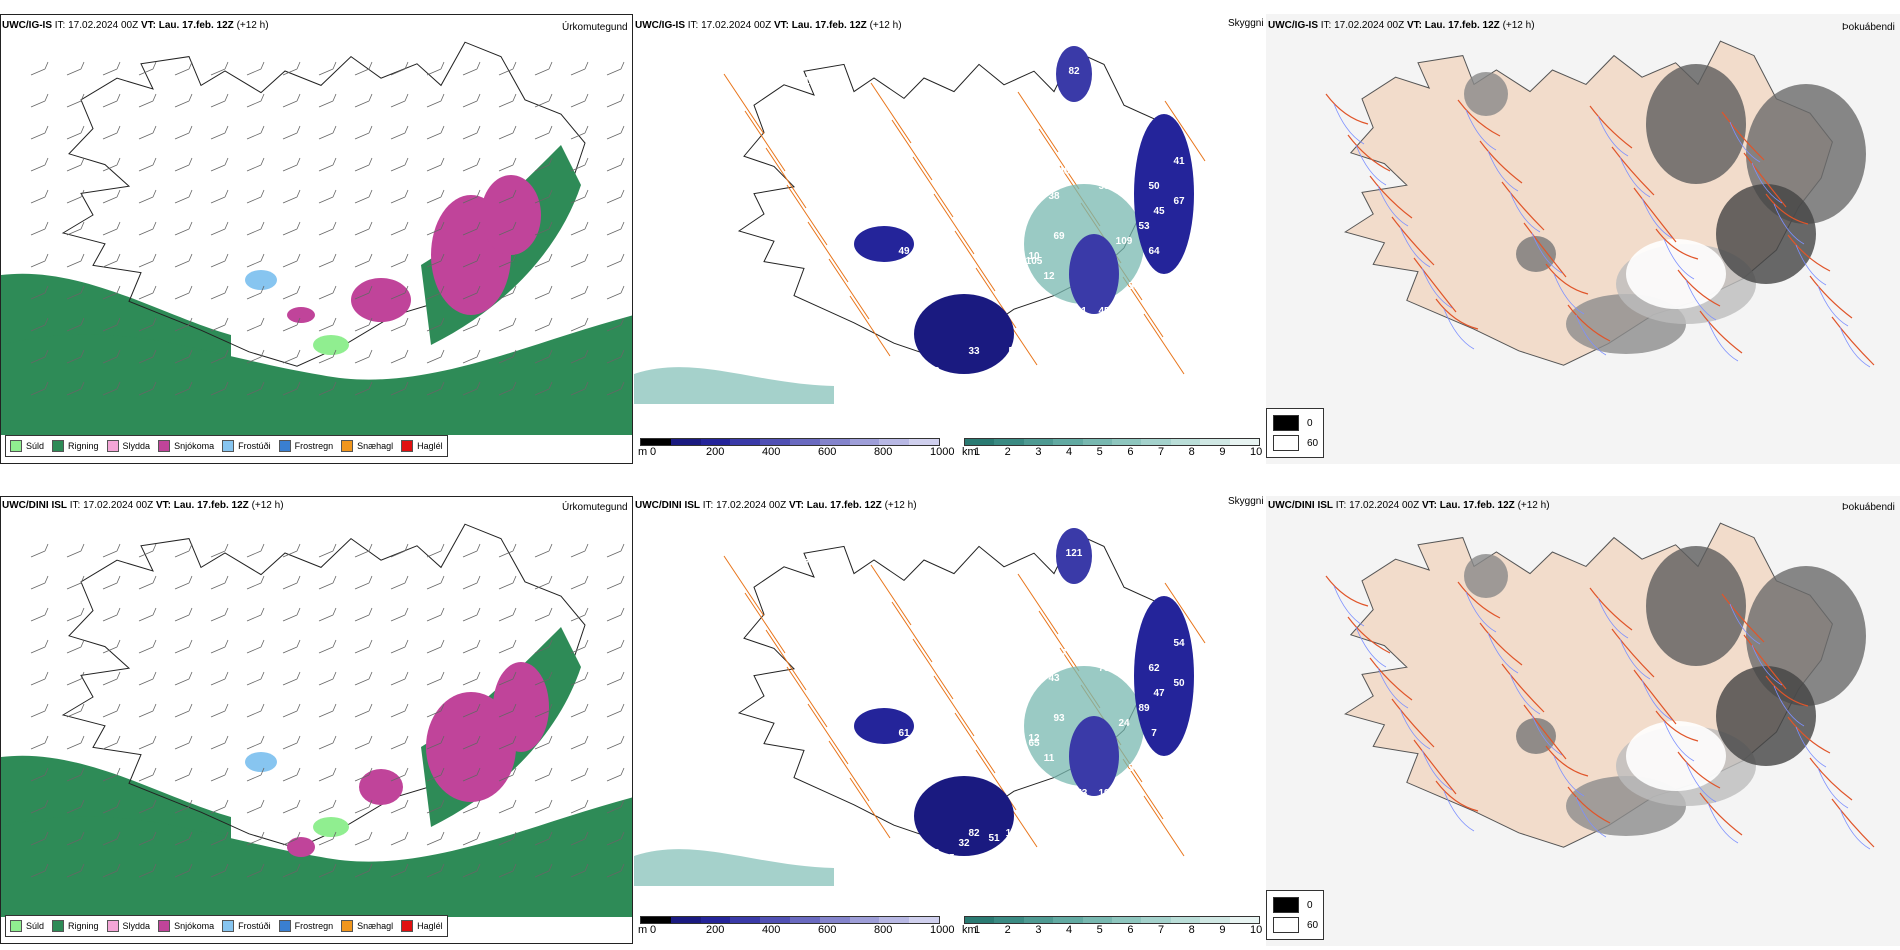 The image size is (1900, 950). I want to click on legend-label: 60, so click(1313, 925).